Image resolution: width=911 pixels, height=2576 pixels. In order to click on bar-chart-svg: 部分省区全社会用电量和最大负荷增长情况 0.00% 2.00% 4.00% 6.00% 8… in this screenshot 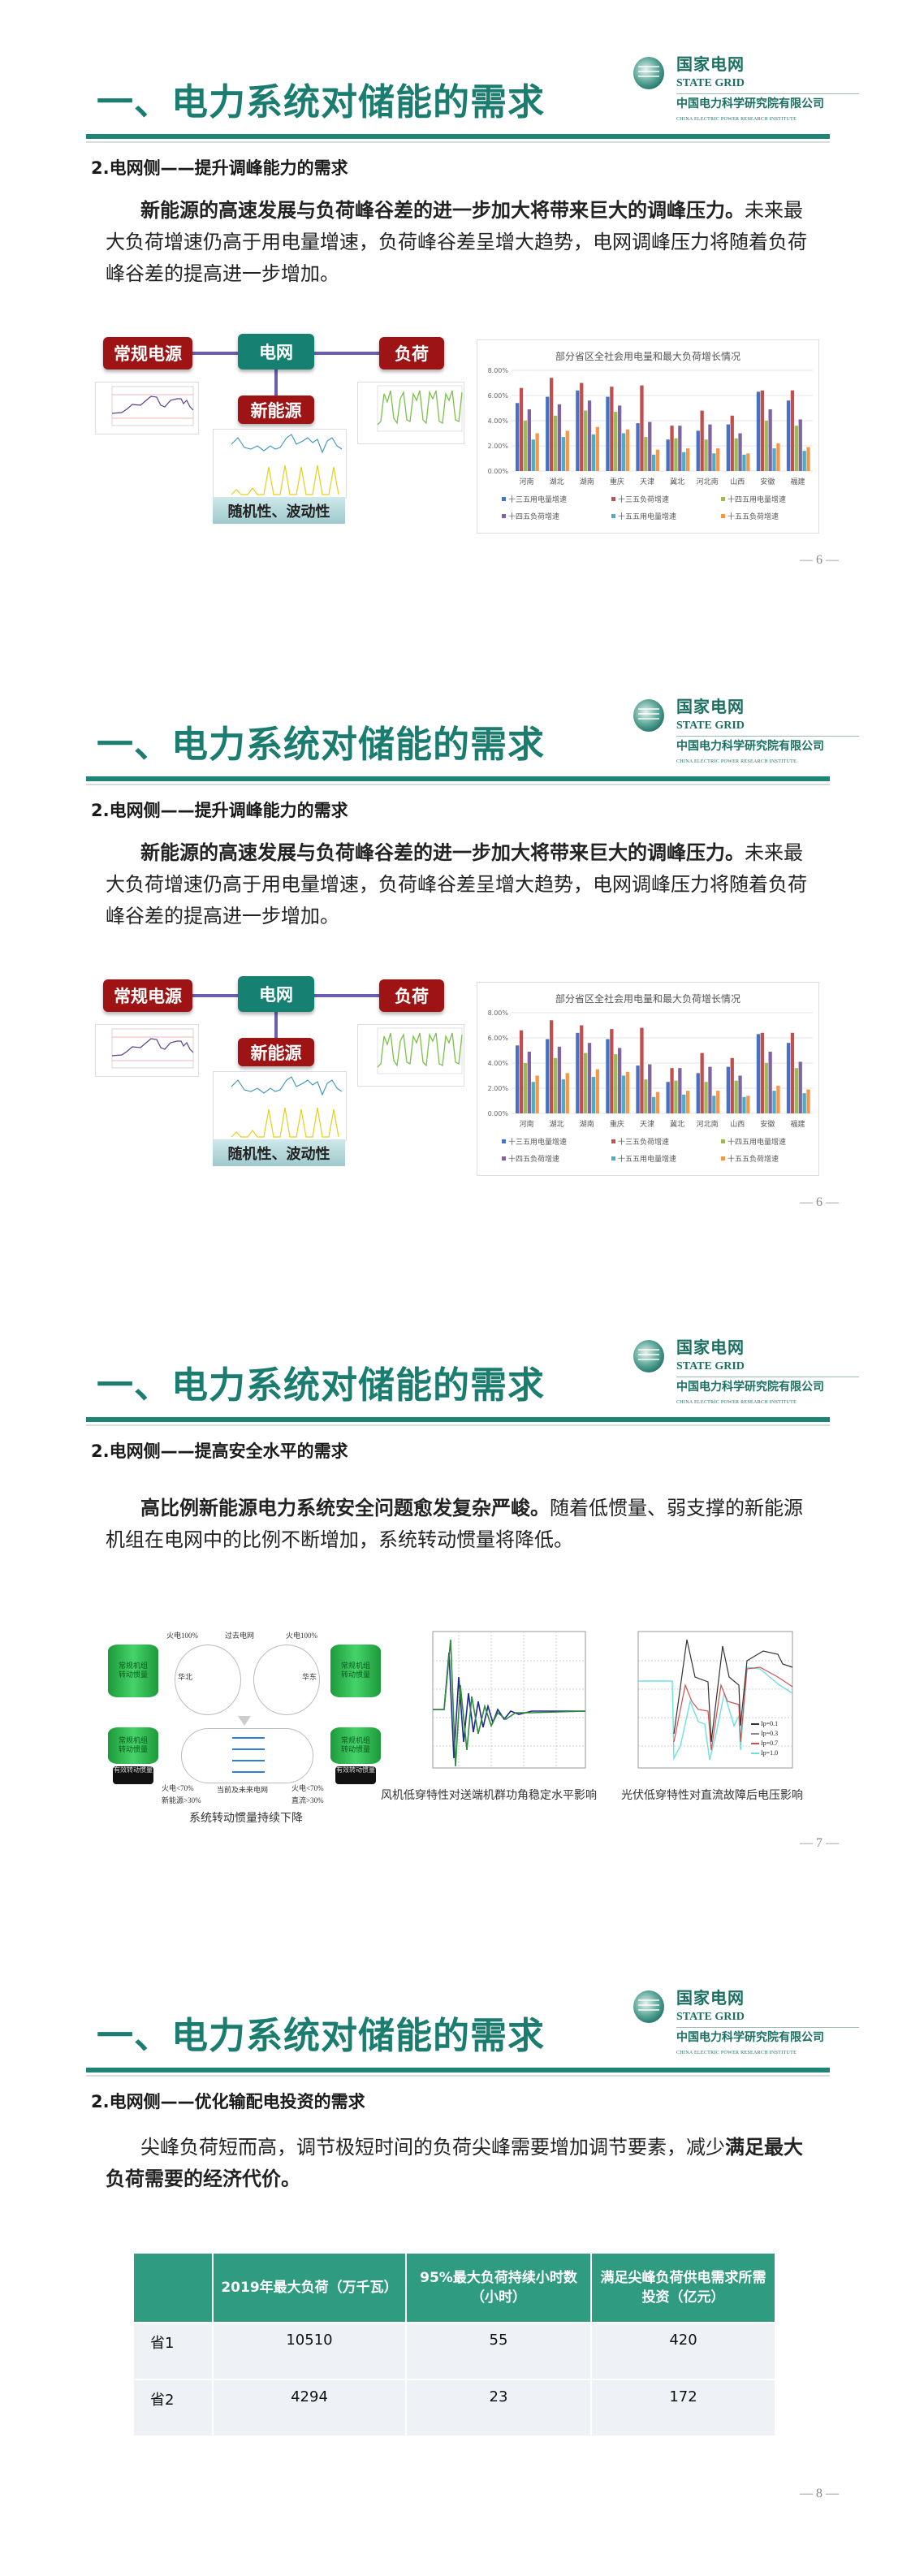, I will do `click(650, 1078)`.